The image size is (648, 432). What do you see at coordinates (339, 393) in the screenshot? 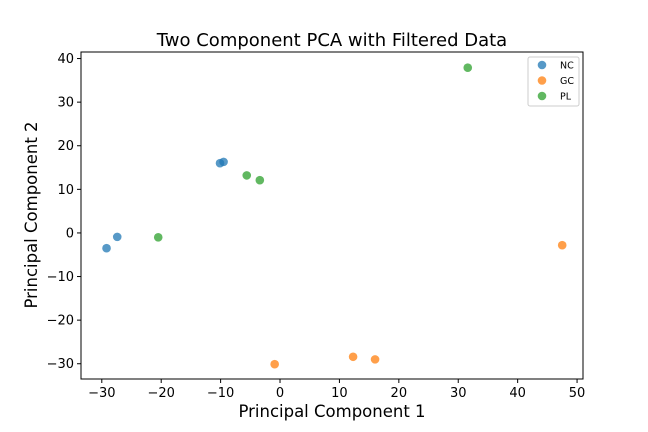
I see `x-tick-label: 10` at bounding box center [339, 393].